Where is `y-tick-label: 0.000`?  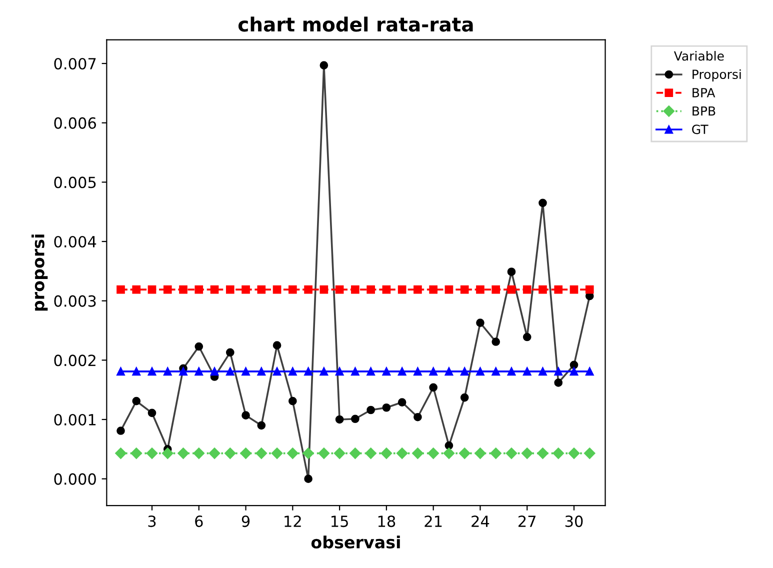 y-tick-label: 0.000 is located at coordinates (75, 479).